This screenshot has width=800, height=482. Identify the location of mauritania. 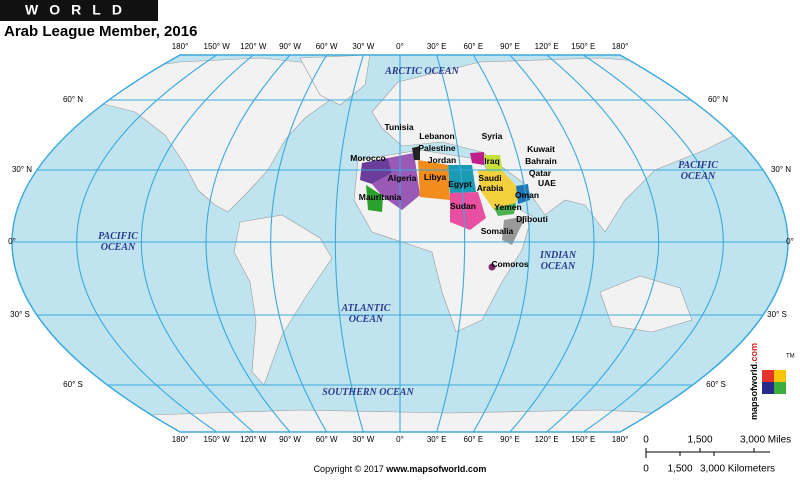
(374, 198).